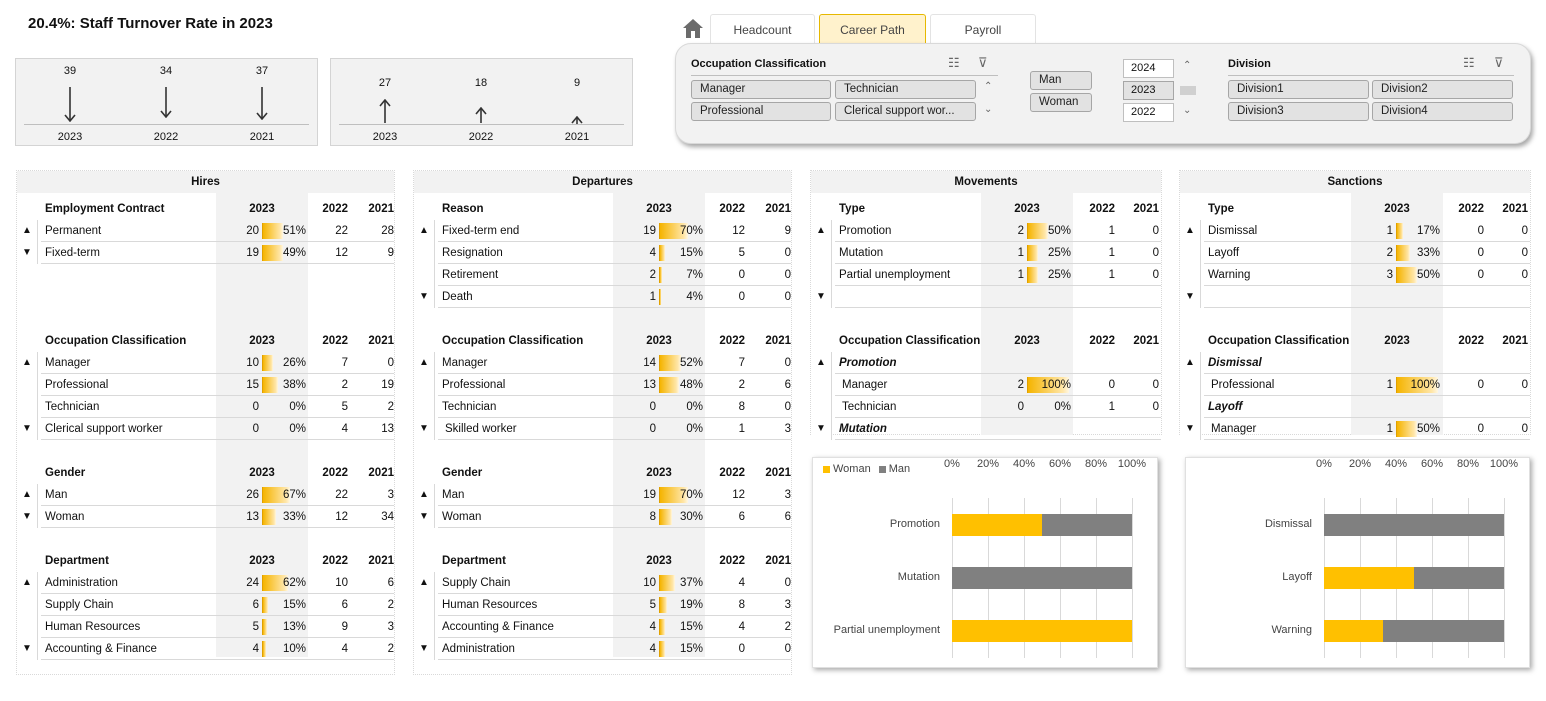 The height and width of the screenshot is (701, 1546). I want to click on kpi-year: 2021, so click(577, 137).